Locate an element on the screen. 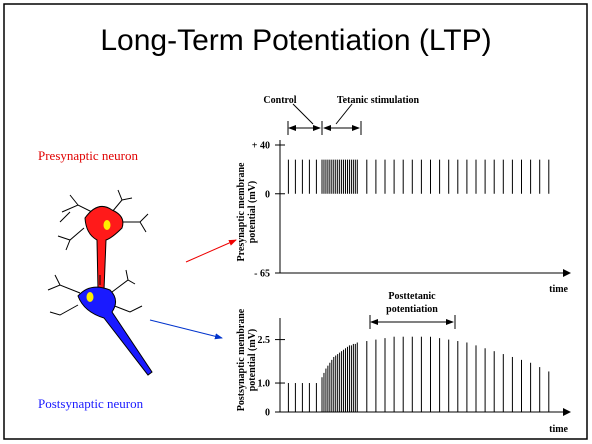  annotation-arrows is located at coordinates (371, 216).